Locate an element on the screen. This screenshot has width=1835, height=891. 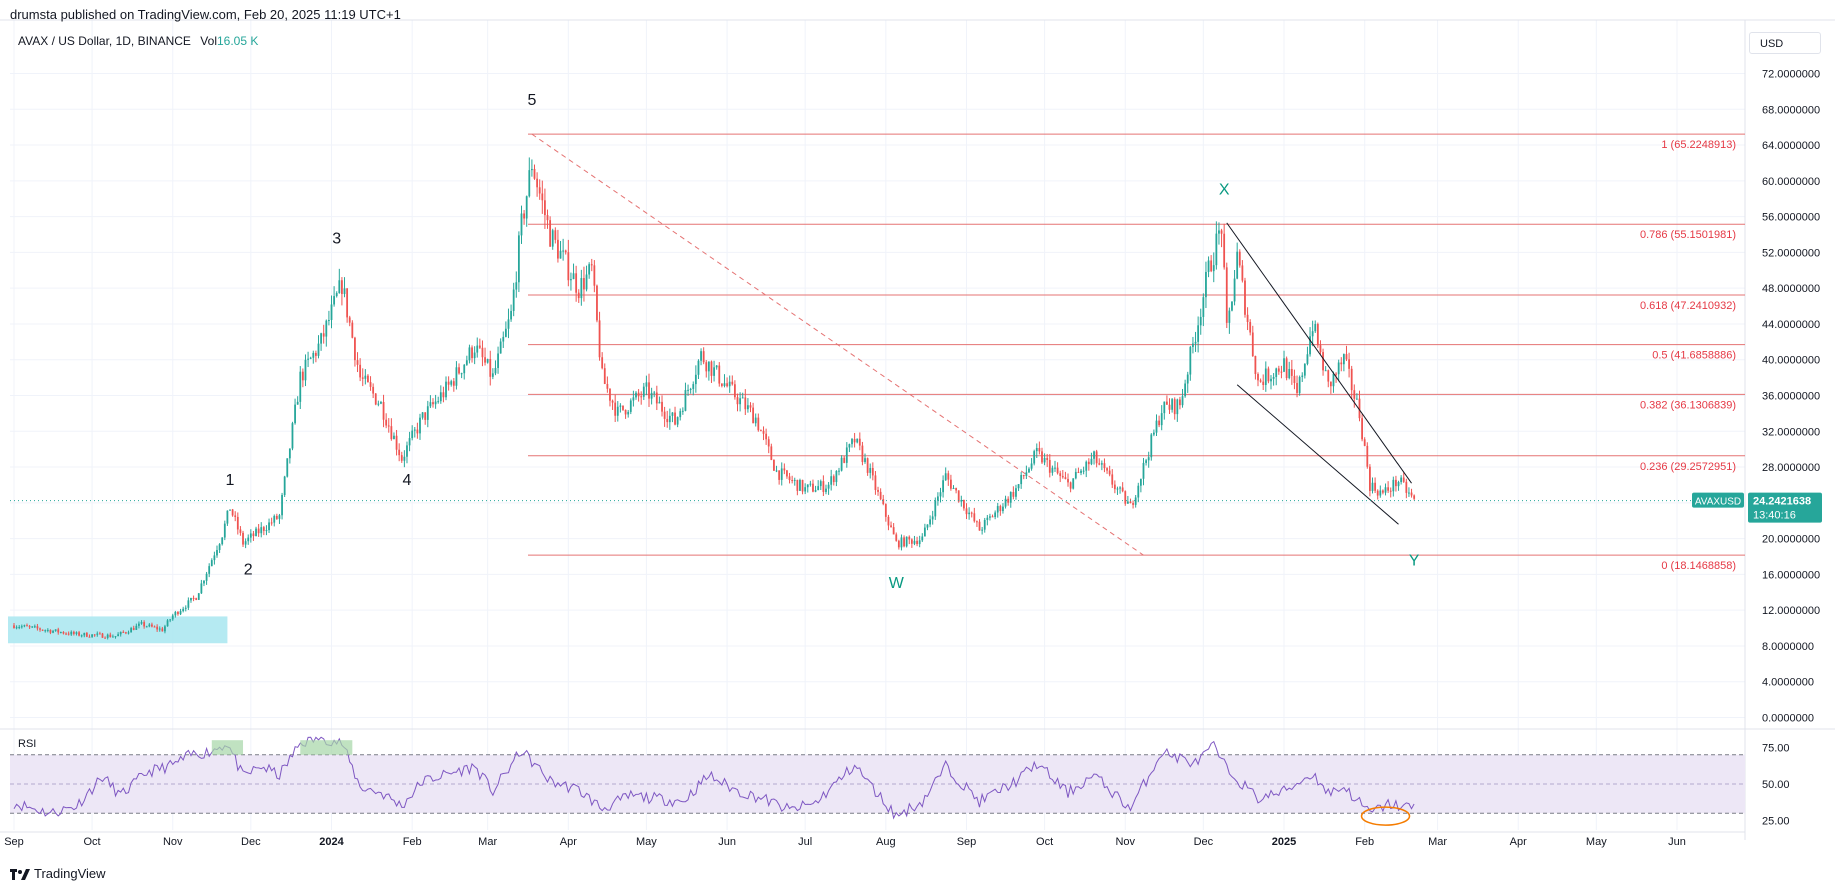
currency-button: USD is located at coordinates (1785, 43).